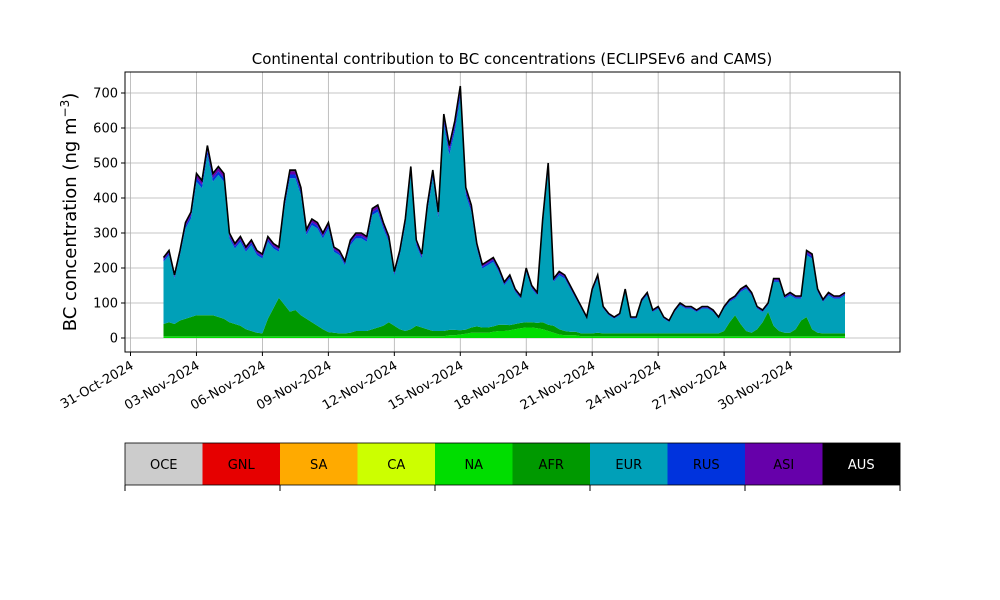 This screenshot has width=1000, height=600. What do you see at coordinates (504, 317) in the screenshot?
I see `area-afr` at bounding box center [504, 317].